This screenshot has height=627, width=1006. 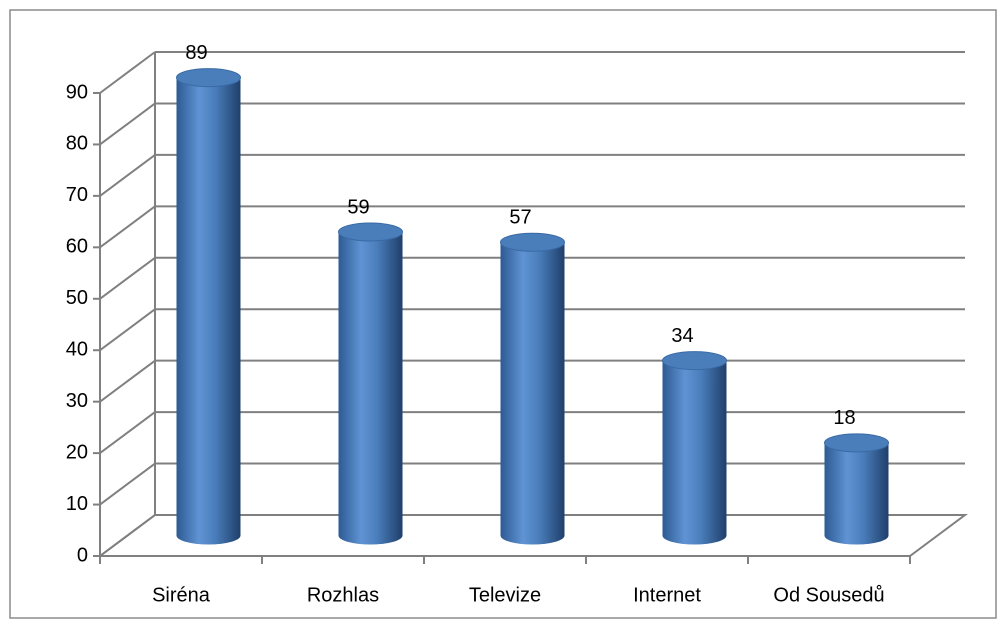 I want to click on y-tick-label: 0, so click(x=82, y=555).